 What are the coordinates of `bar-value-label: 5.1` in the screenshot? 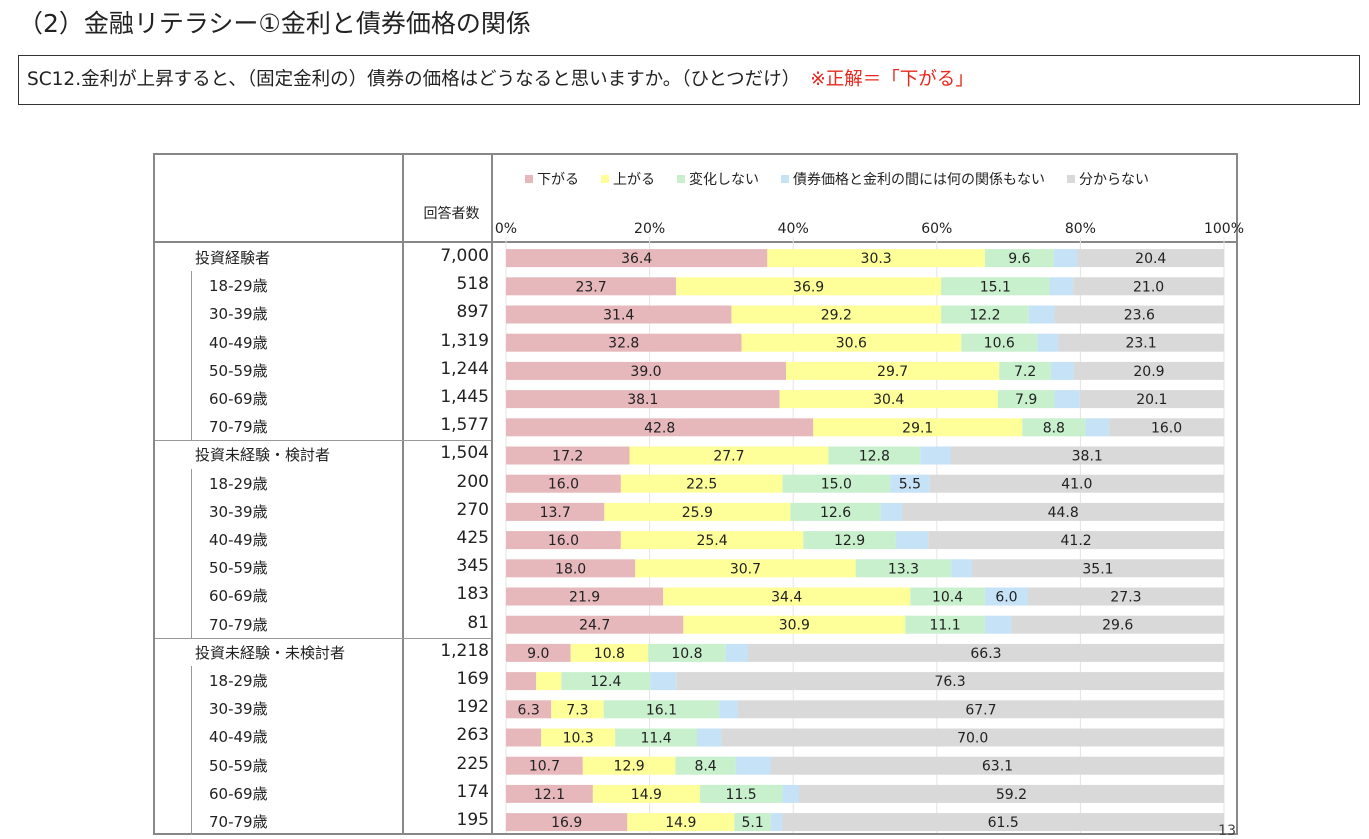 It's located at (752, 823).